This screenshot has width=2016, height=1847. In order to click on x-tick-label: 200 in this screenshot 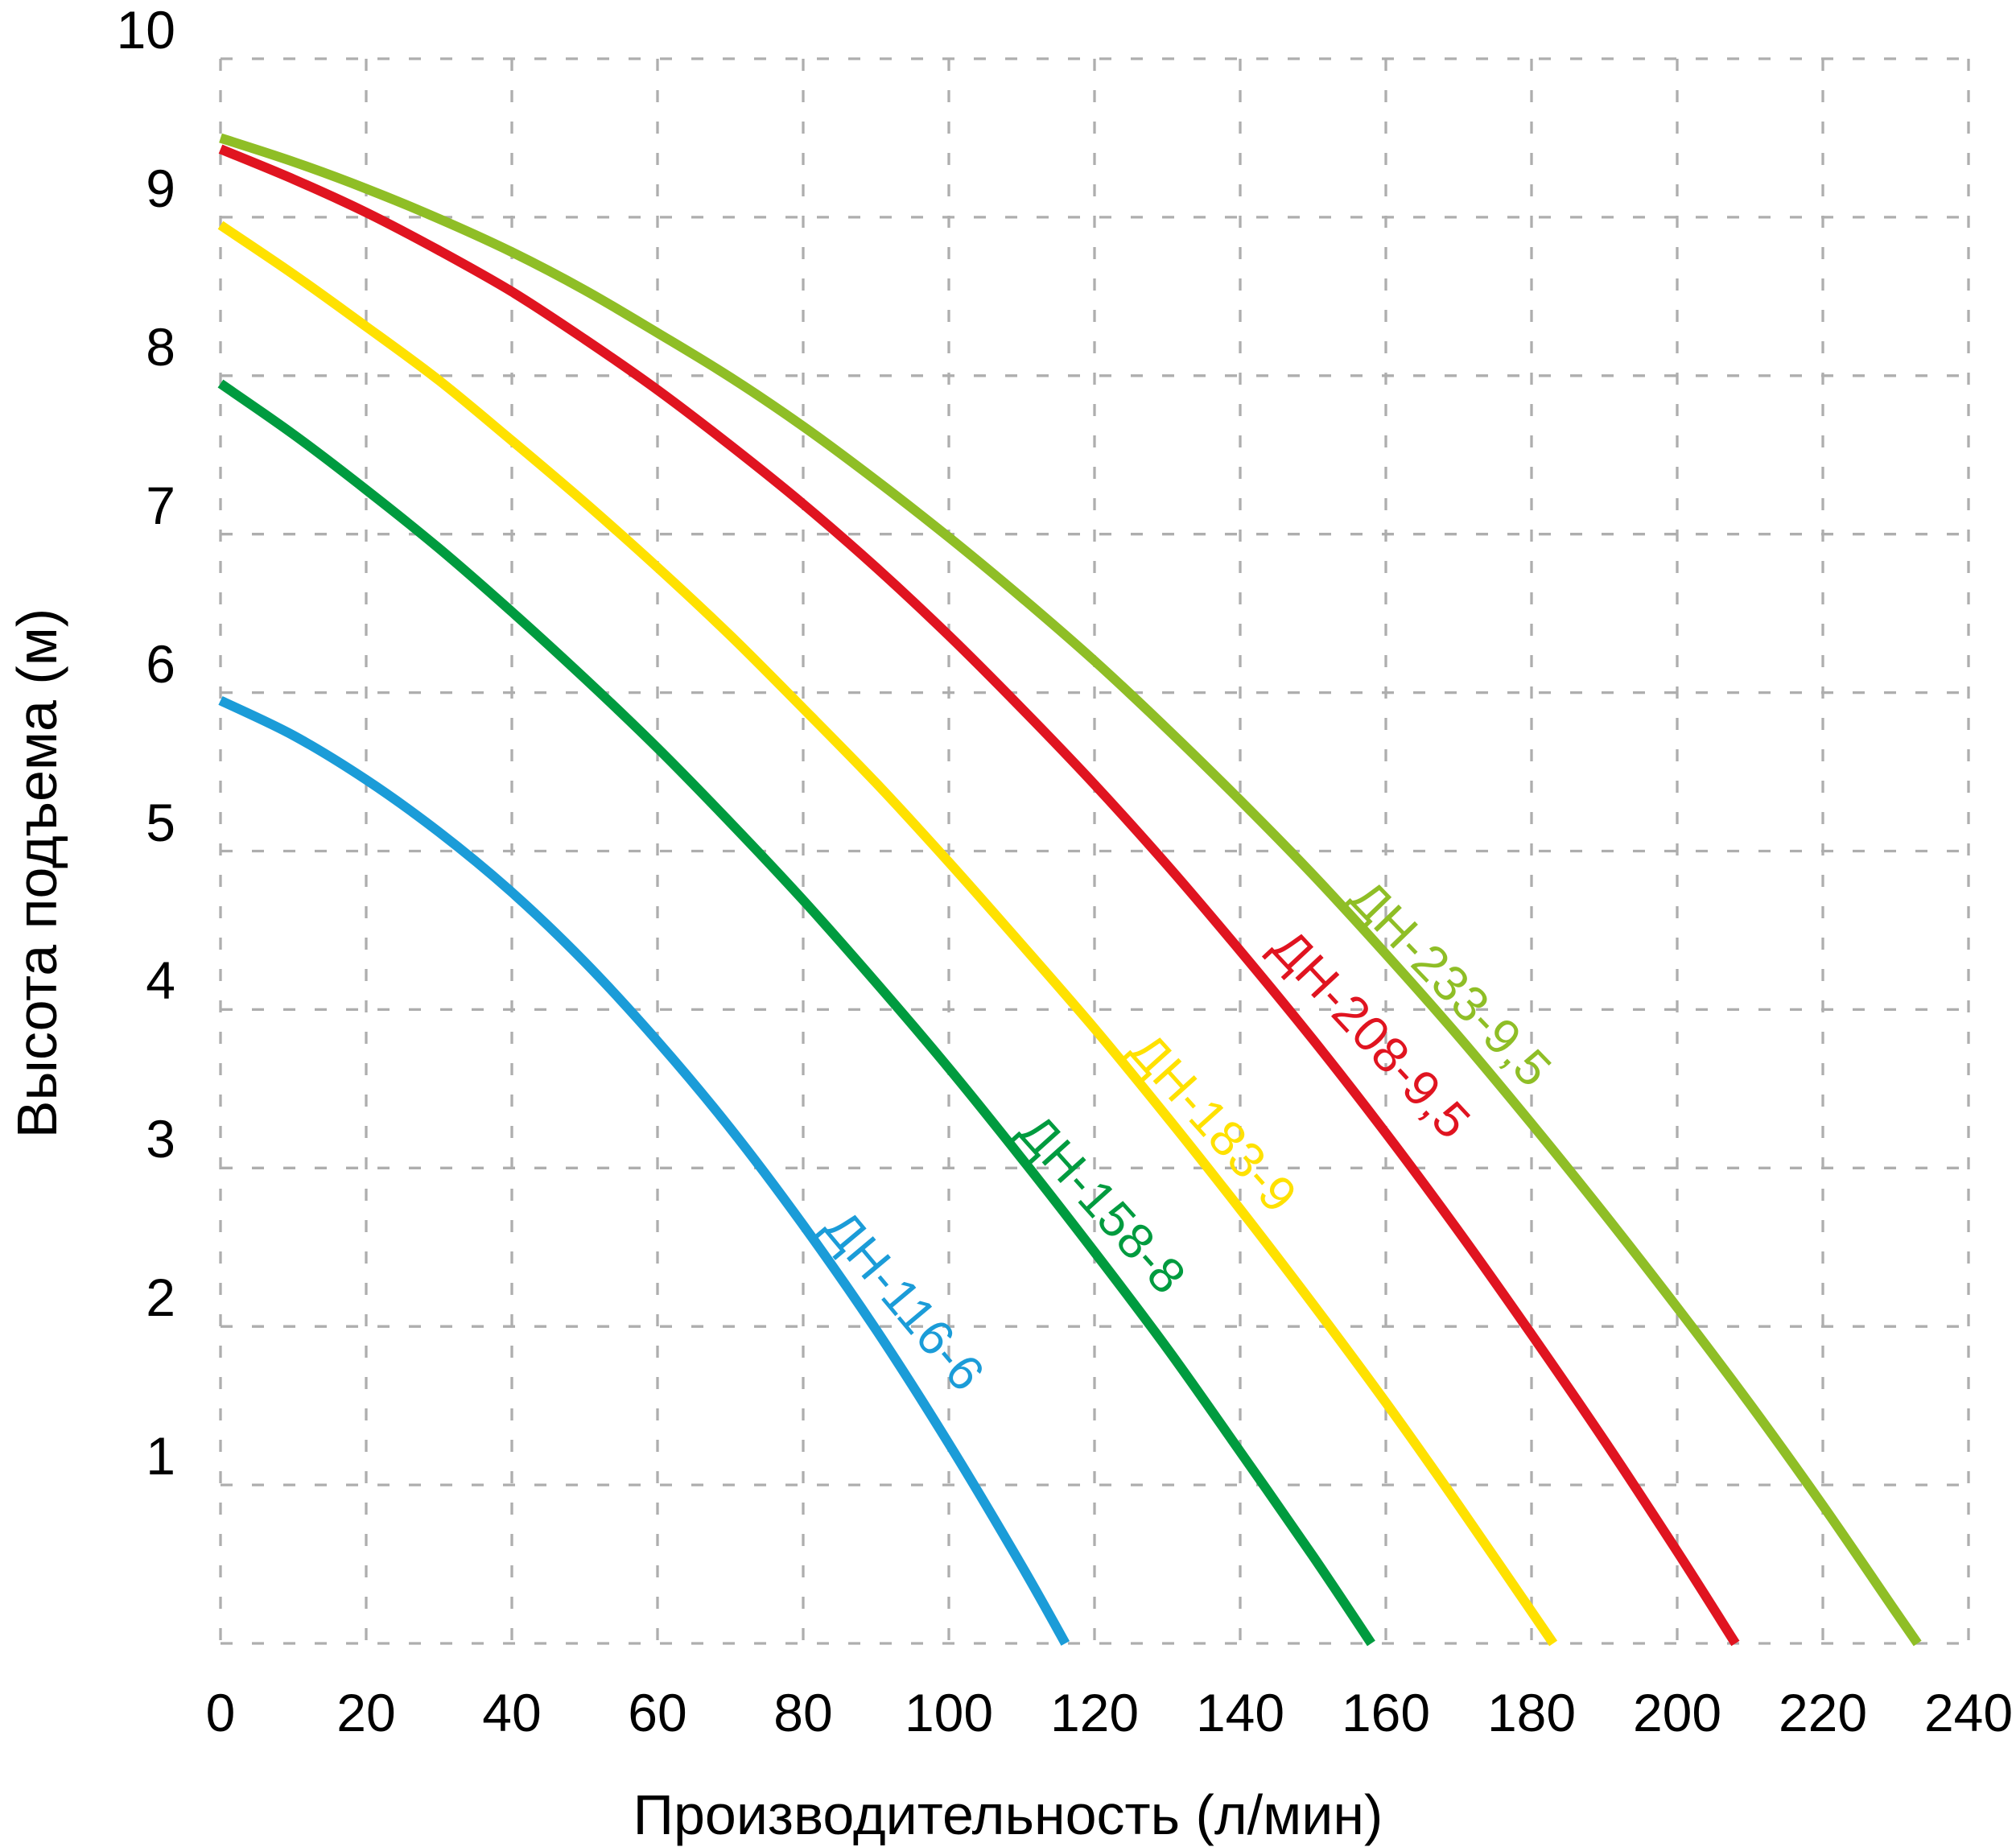, I will do `click(1677, 1712)`.